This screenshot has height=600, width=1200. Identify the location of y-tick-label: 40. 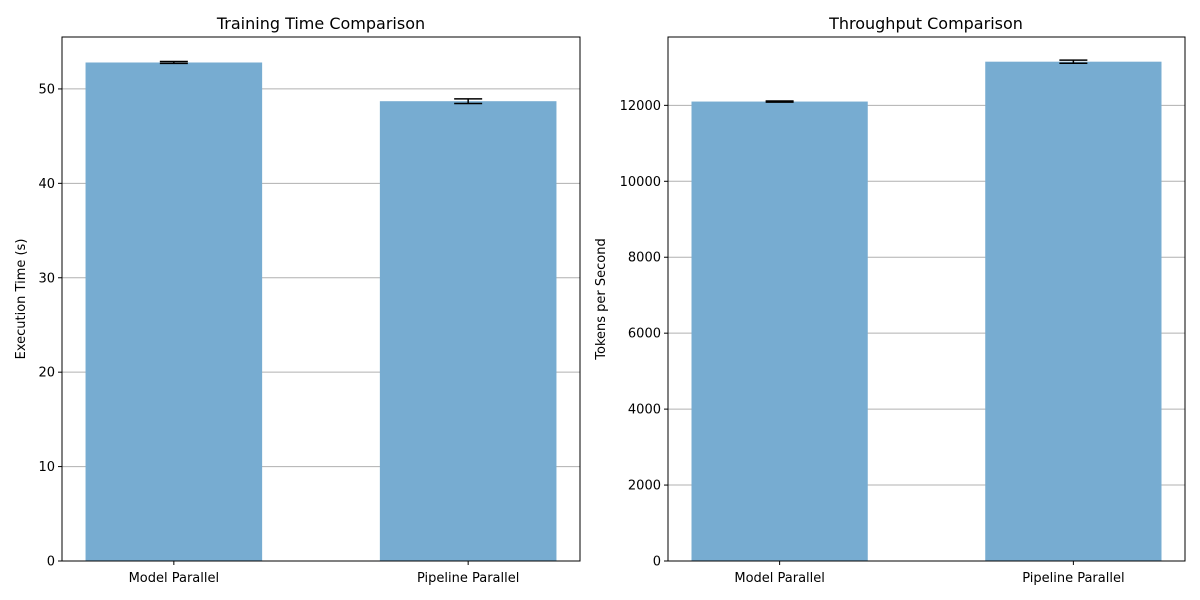
(46, 184).